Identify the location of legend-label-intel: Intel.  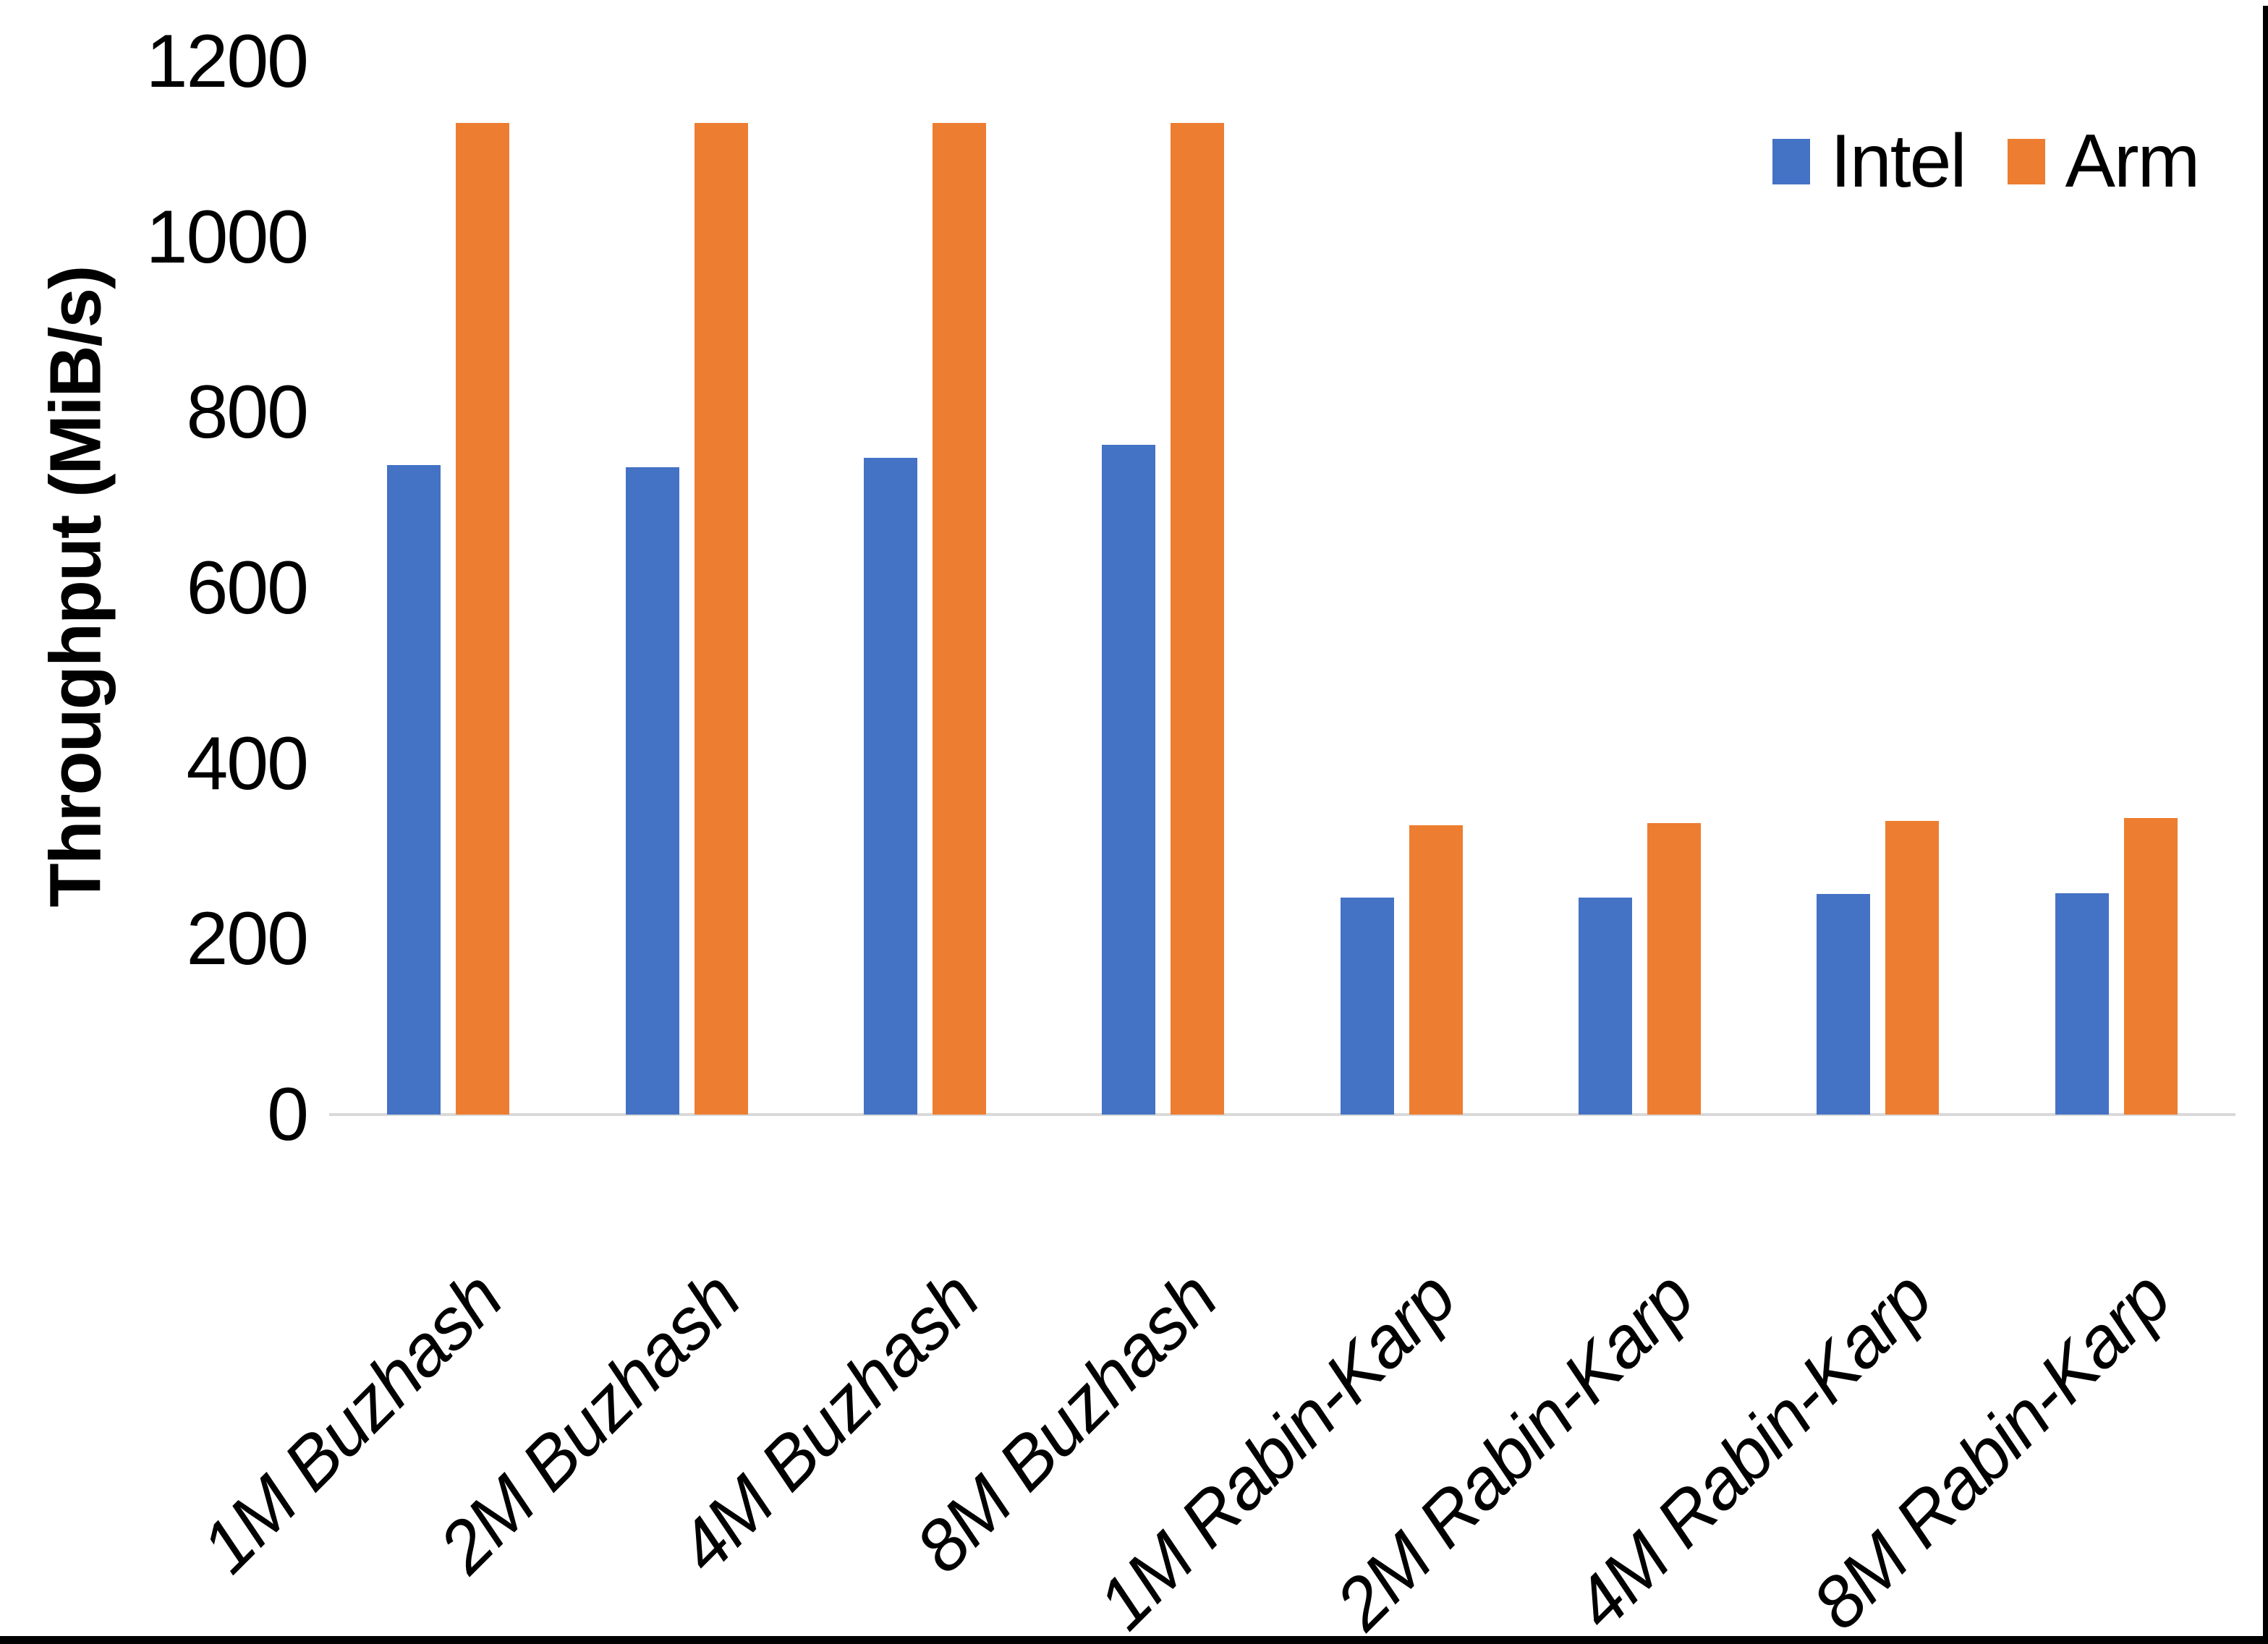
(1898, 161).